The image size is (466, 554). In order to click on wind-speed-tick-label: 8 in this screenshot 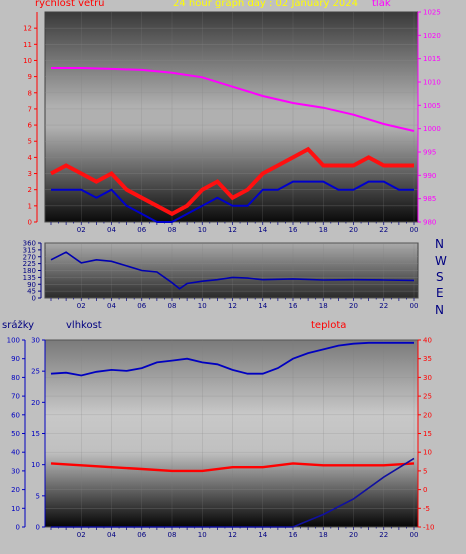, I will do `click(30, 93)`.